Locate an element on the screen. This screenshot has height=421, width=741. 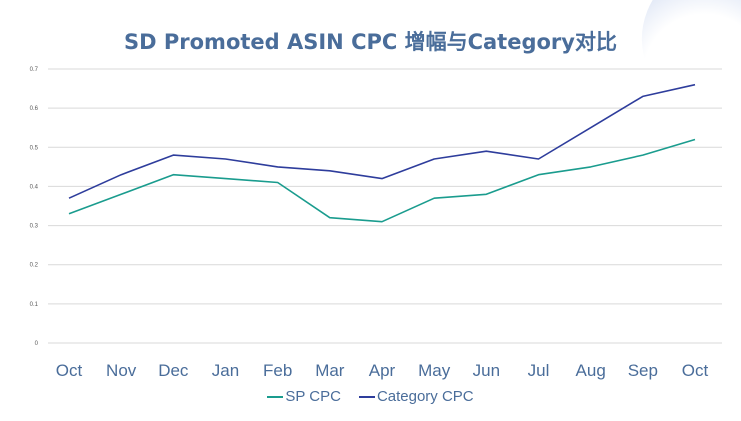
y-tick-label: 0.5 is located at coordinates (34, 148).